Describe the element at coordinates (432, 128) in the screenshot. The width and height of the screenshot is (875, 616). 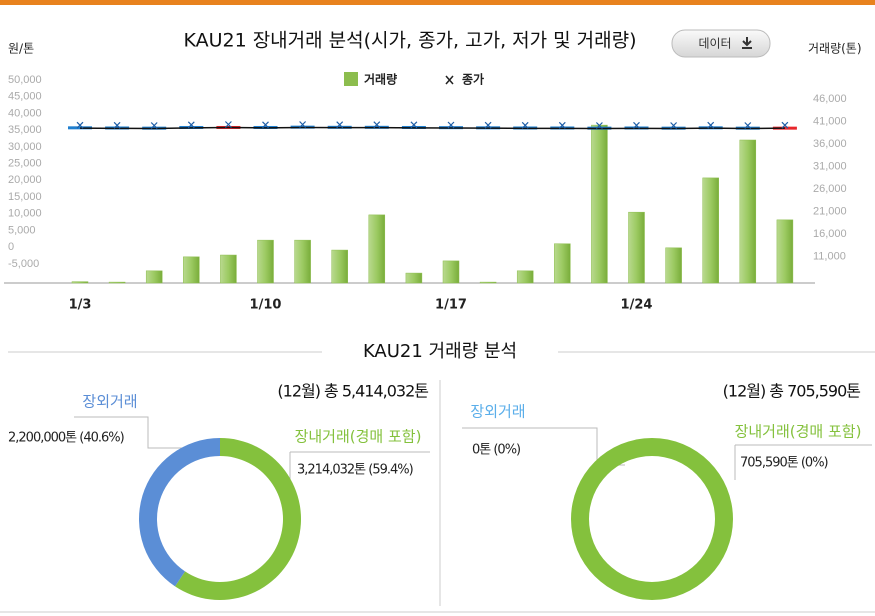
I see `close-line` at that location.